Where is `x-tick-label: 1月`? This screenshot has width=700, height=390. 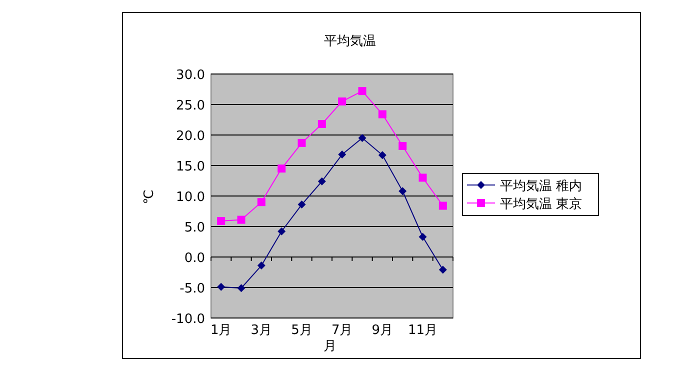
x-tick-label: 1月 is located at coordinates (221, 330).